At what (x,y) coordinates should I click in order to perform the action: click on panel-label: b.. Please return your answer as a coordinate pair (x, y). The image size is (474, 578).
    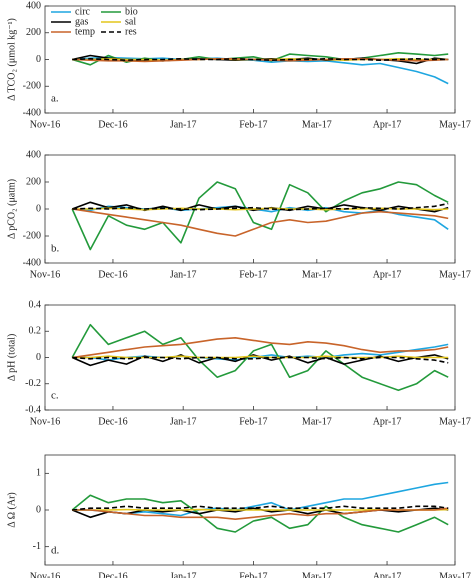
    Looking at the image, I should click on (55, 249).